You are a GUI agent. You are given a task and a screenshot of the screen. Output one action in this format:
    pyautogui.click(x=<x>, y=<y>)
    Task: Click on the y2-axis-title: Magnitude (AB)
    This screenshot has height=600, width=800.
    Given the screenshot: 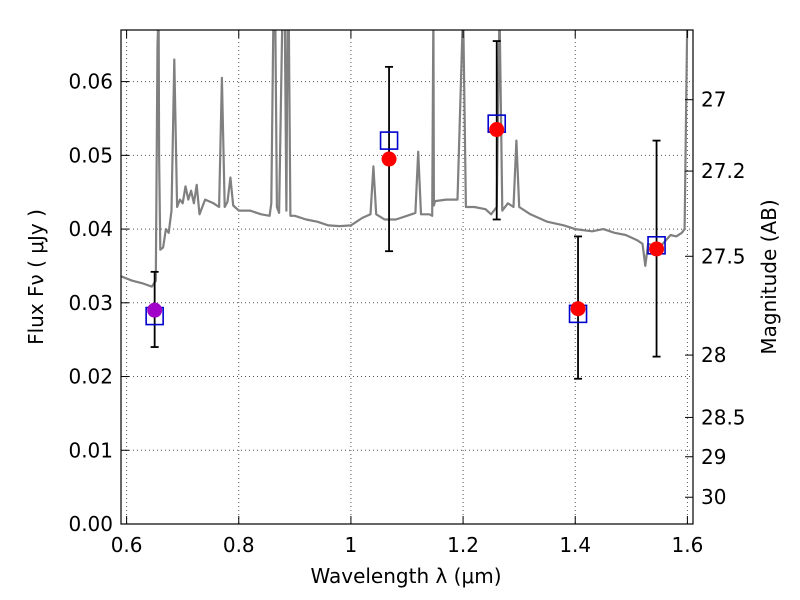 What is the action you would take?
    pyautogui.click(x=769, y=276)
    